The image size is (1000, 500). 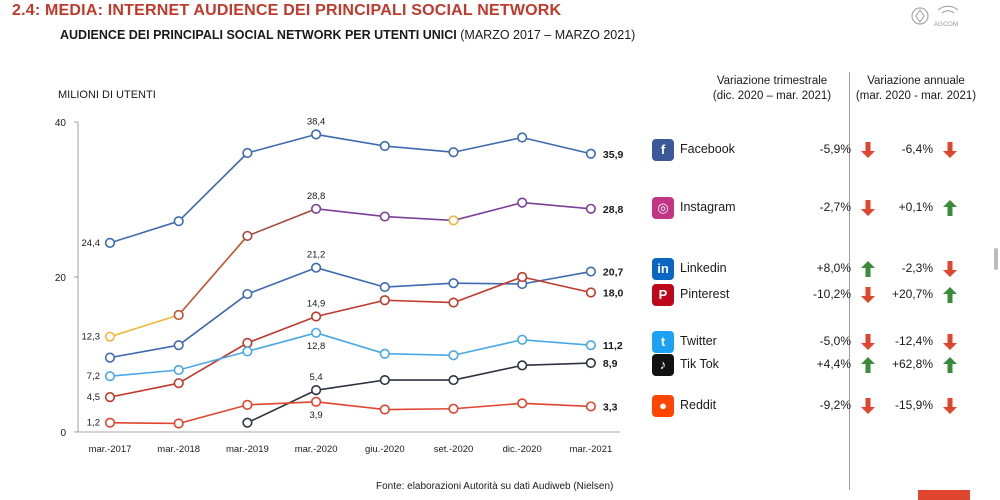 I want to click on quarterly-change-value: -9,2%, so click(x=835, y=405).